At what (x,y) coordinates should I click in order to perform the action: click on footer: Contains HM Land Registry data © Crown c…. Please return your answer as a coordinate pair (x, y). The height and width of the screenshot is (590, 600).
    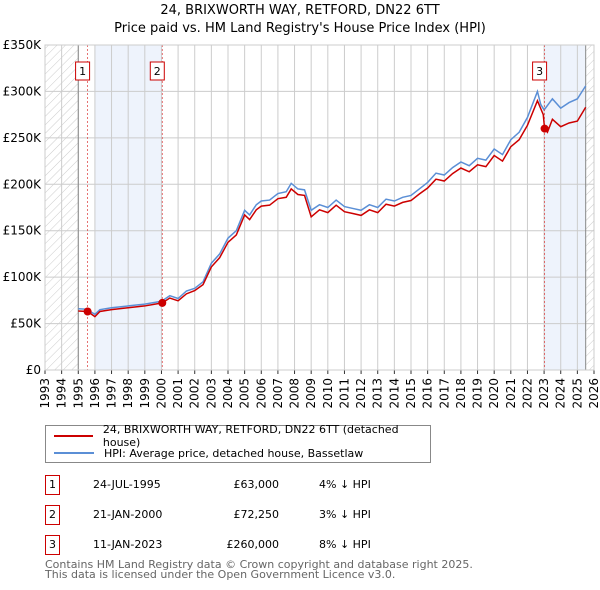
    Looking at the image, I should click on (259, 569).